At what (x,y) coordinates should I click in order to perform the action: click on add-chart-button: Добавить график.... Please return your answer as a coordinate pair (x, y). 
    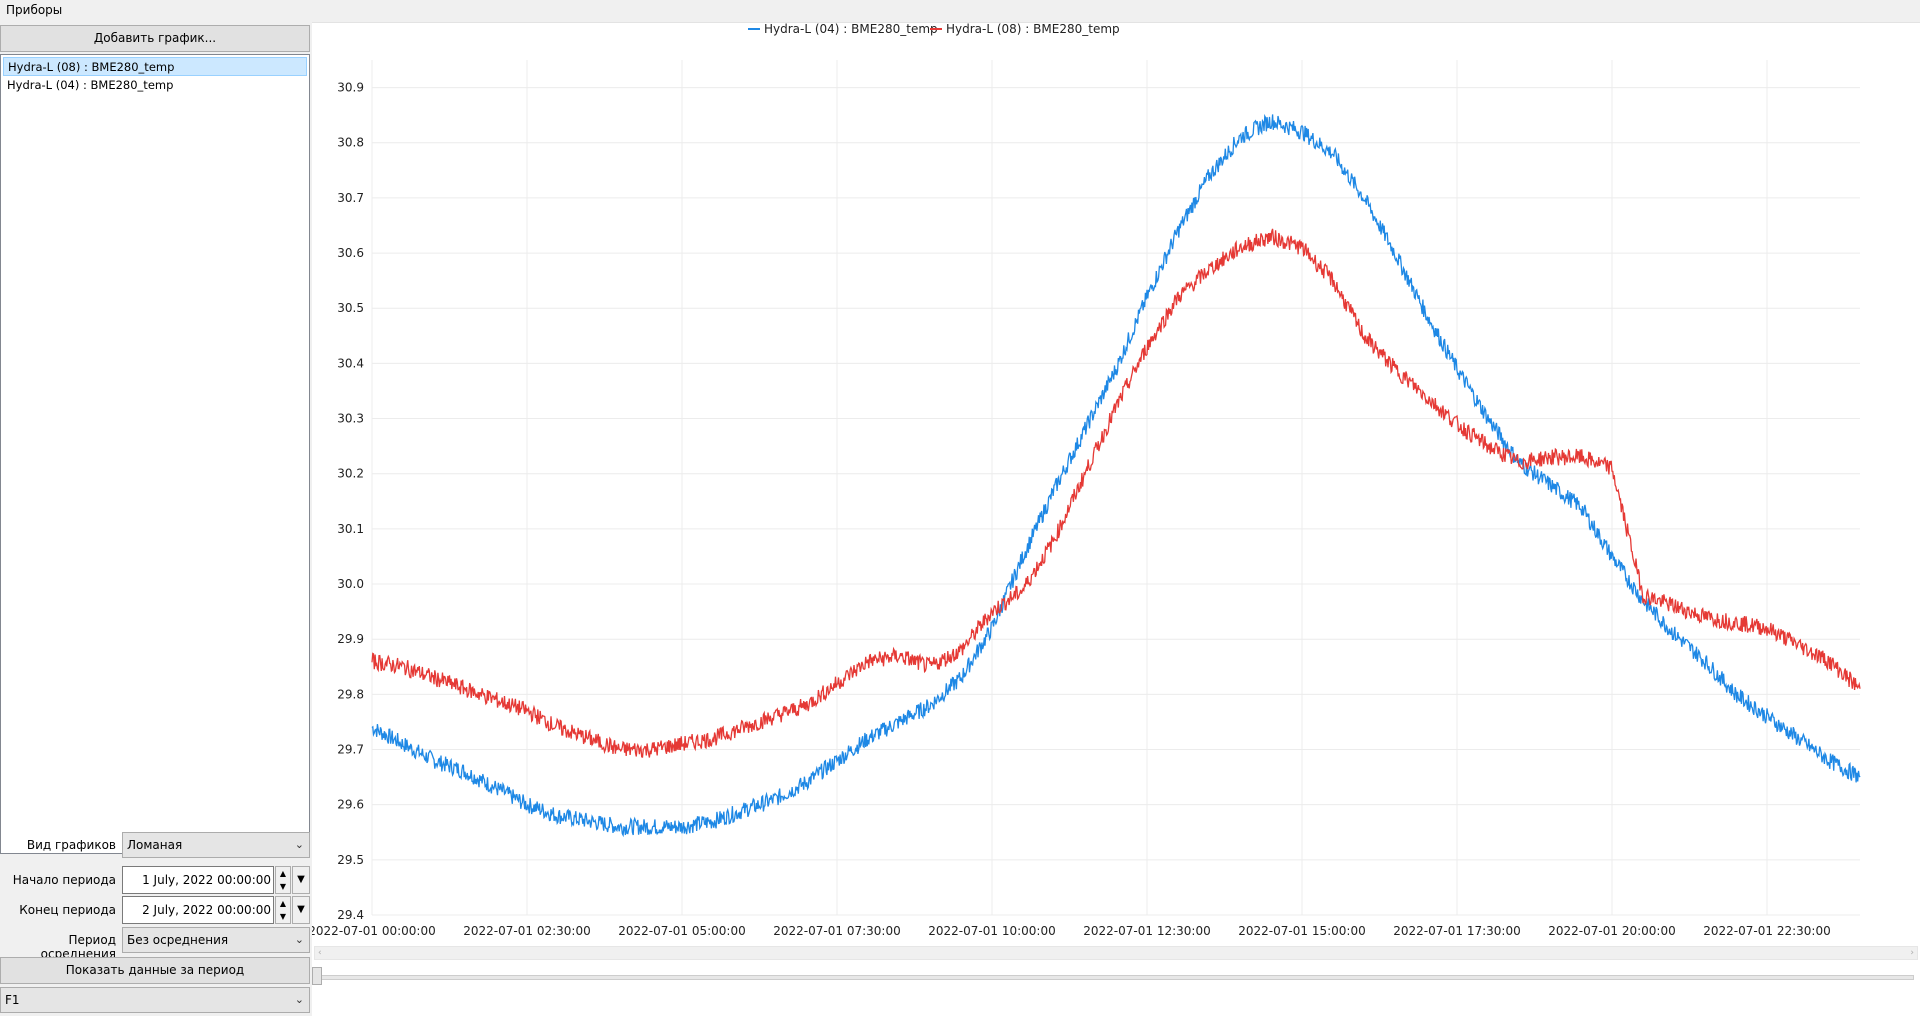
    Looking at the image, I should click on (155, 38).